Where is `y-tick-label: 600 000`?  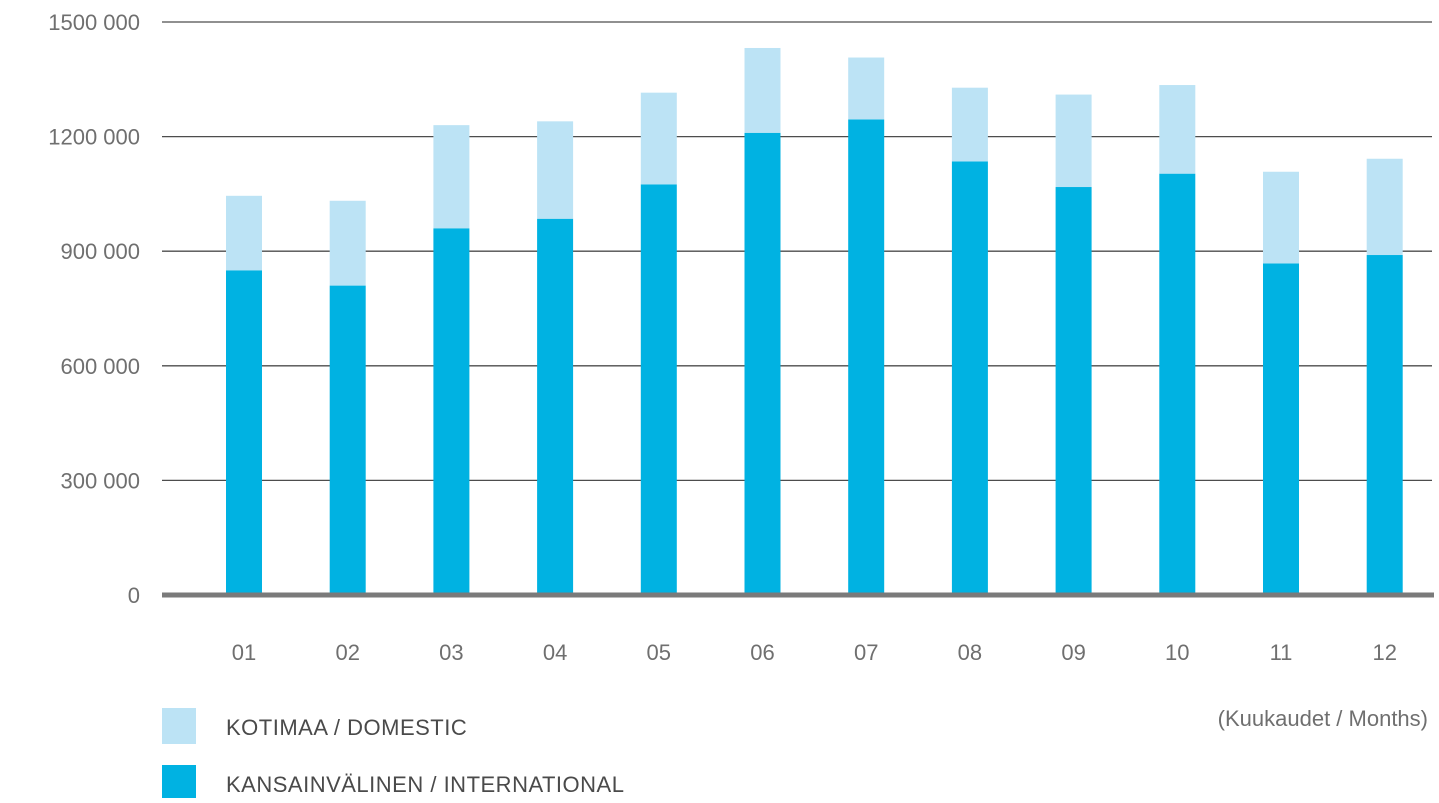
y-tick-label: 600 000 is located at coordinates (100, 366).